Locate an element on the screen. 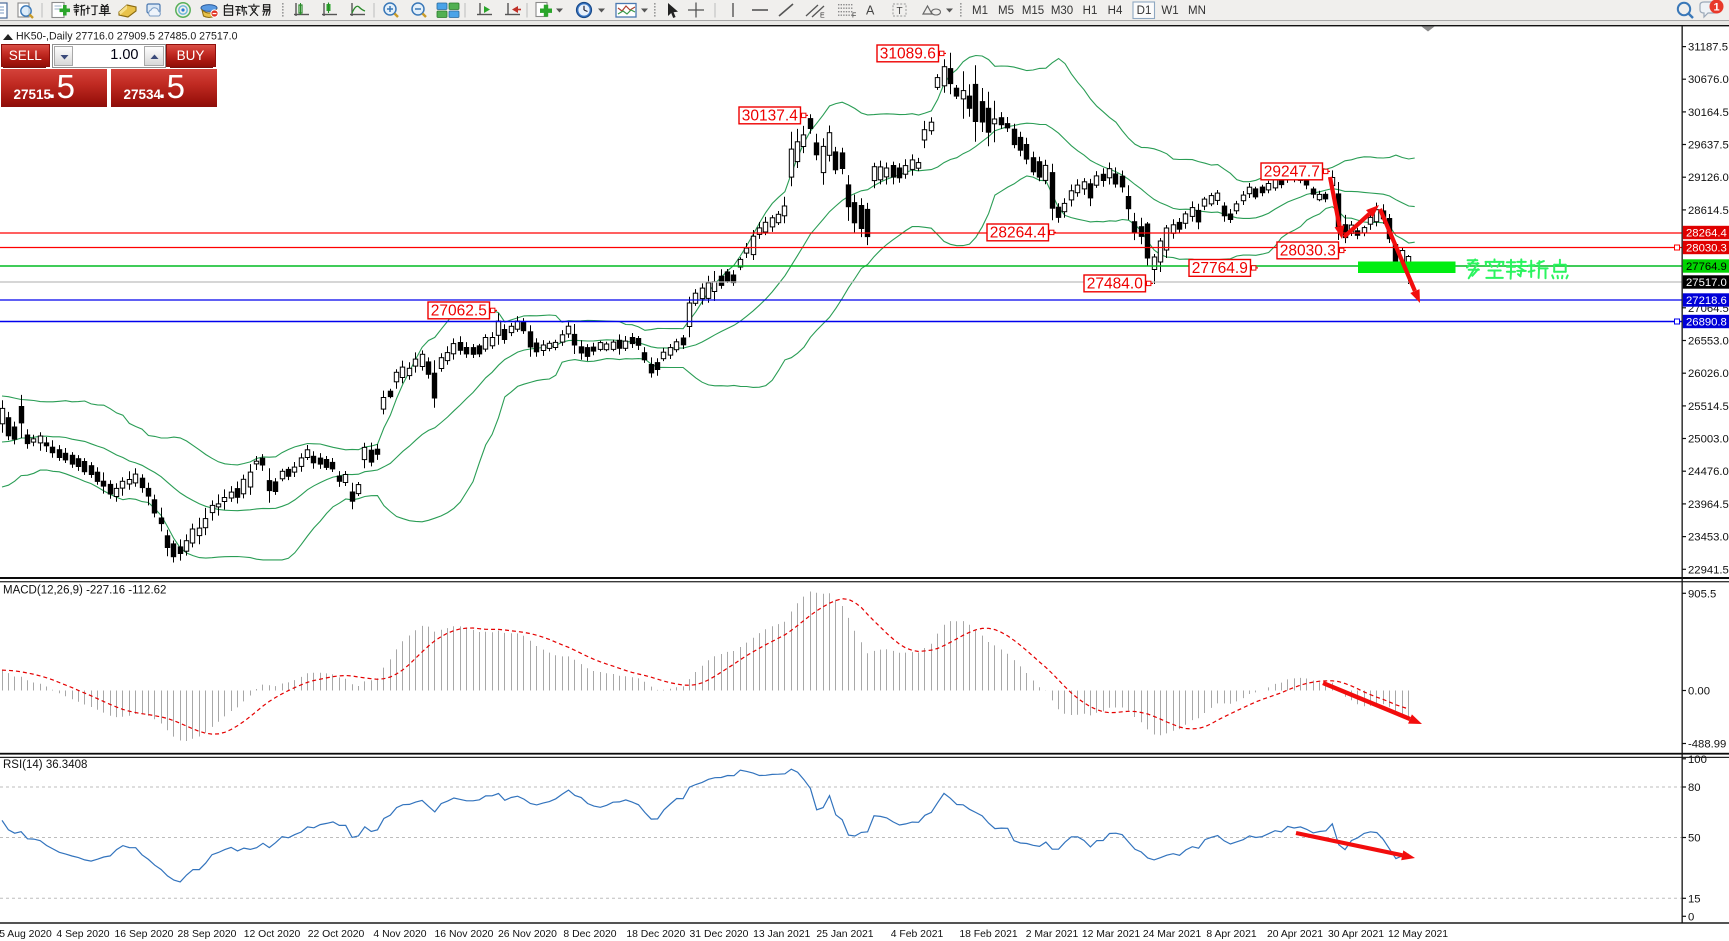 The height and width of the screenshot is (941, 1729). svg-text: A is located at coordinates (870, 11).